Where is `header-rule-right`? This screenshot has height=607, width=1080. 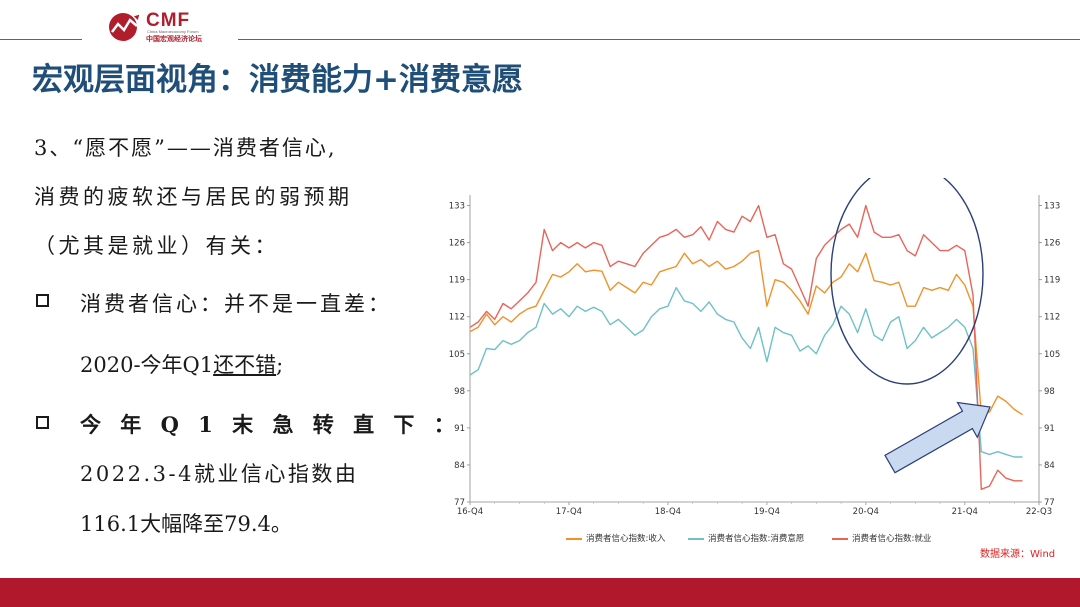 header-rule-right is located at coordinates (659, 39).